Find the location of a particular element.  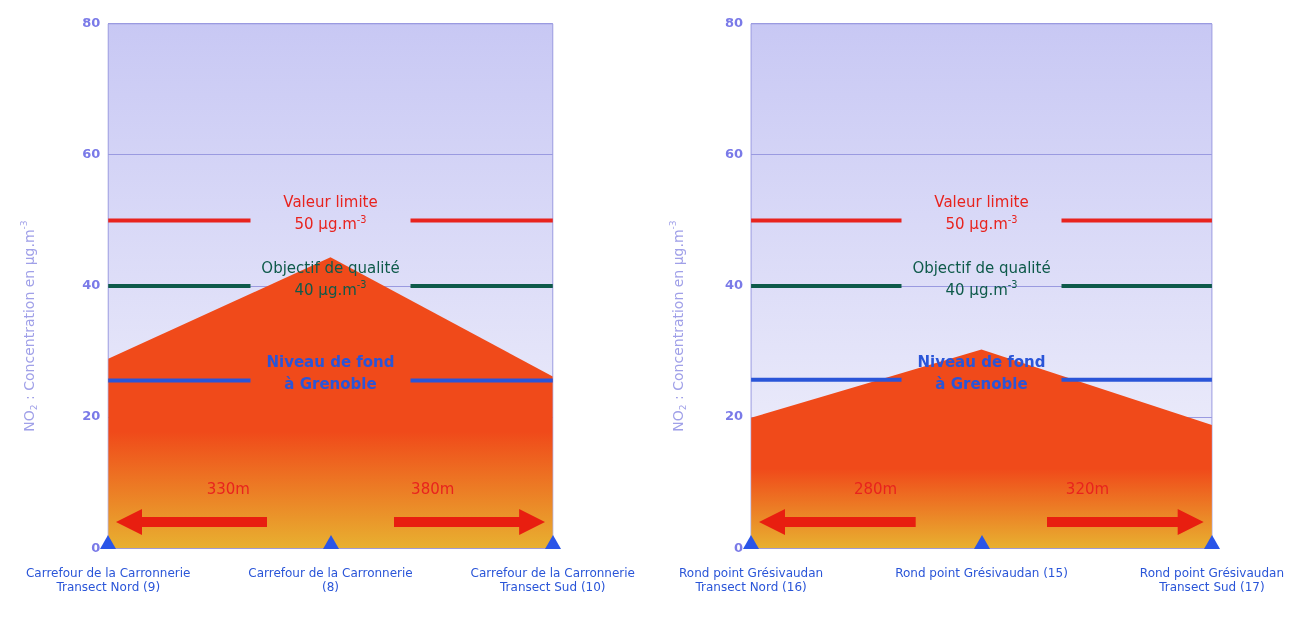

x-tick-label: Carrefour de la Carronnerie Transect Sud (10) is located at coordinates (553, 579).